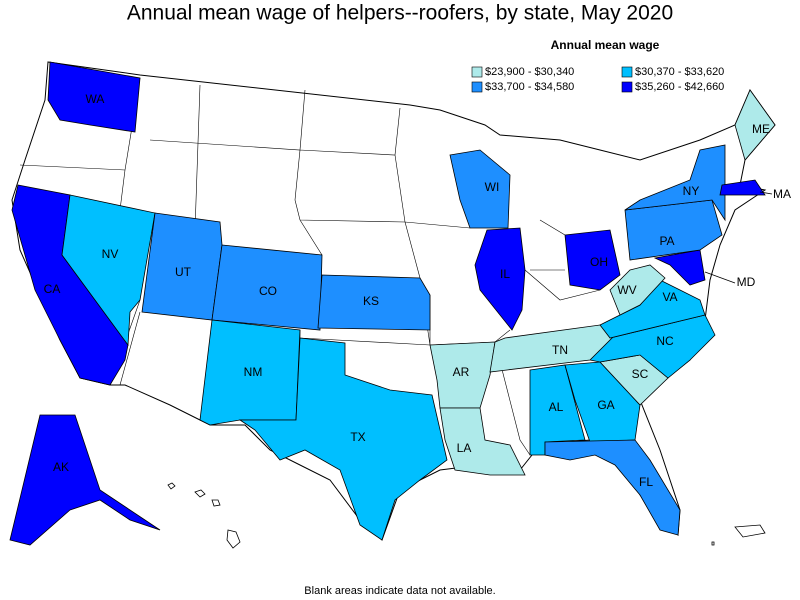 The image size is (800, 600). Describe the element at coordinates (529, 87) in the screenshot. I see `legend-label: $33,700 - $34,580` at that location.